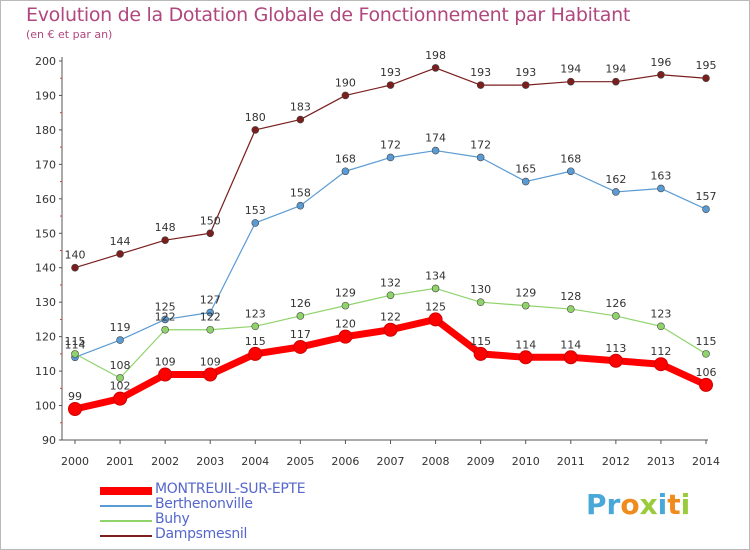 Image resolution: width=750 pixels, height=550 pixels. Describe the element at coordinates (45, 268) in the screenshot. I see `y-tick-label: 140` at that location.